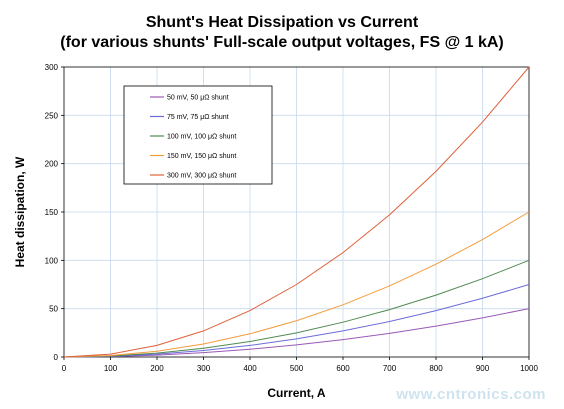 The height and width of the screenshot is (409, 564). I want to click on x-tick-label: 300, so click(204, 368).